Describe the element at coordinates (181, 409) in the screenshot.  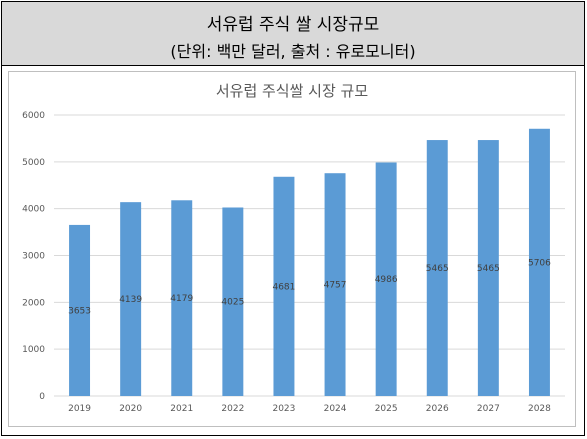
I see `x-tick-label: 2021` at that location.